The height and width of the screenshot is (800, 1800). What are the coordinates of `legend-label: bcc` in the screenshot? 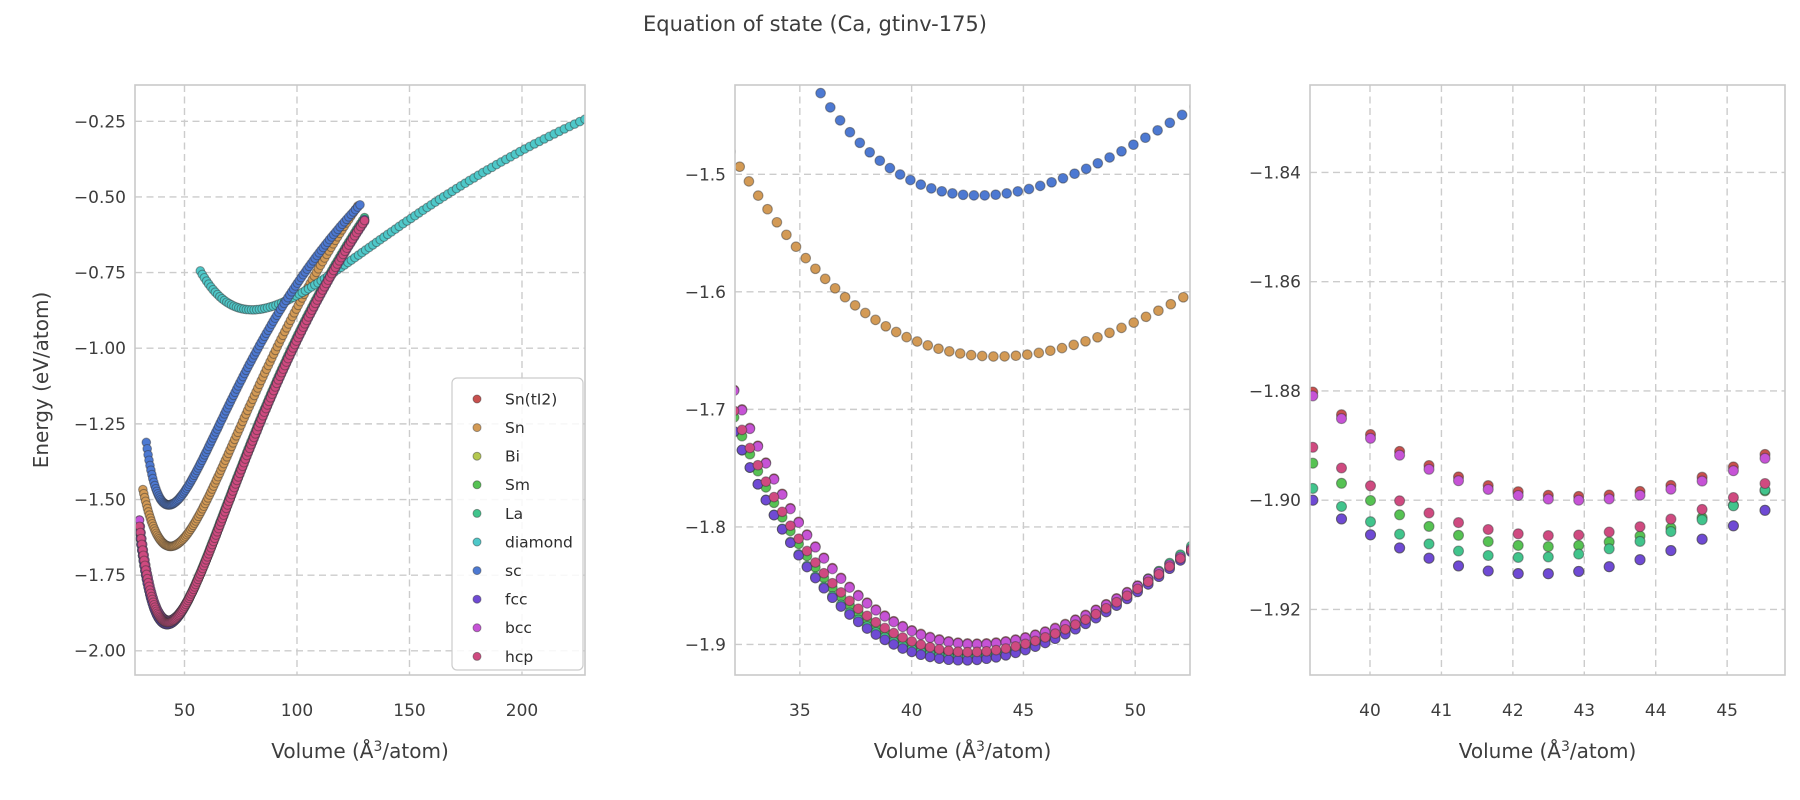 It's located at (518, 628).